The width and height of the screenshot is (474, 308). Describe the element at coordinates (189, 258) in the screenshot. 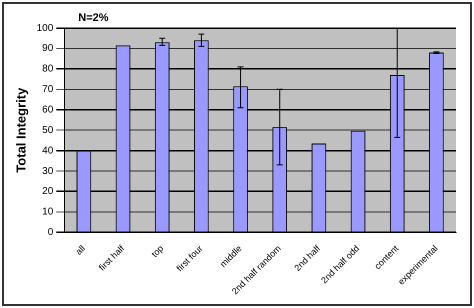

I see `x-tick-label: first four` at that location.